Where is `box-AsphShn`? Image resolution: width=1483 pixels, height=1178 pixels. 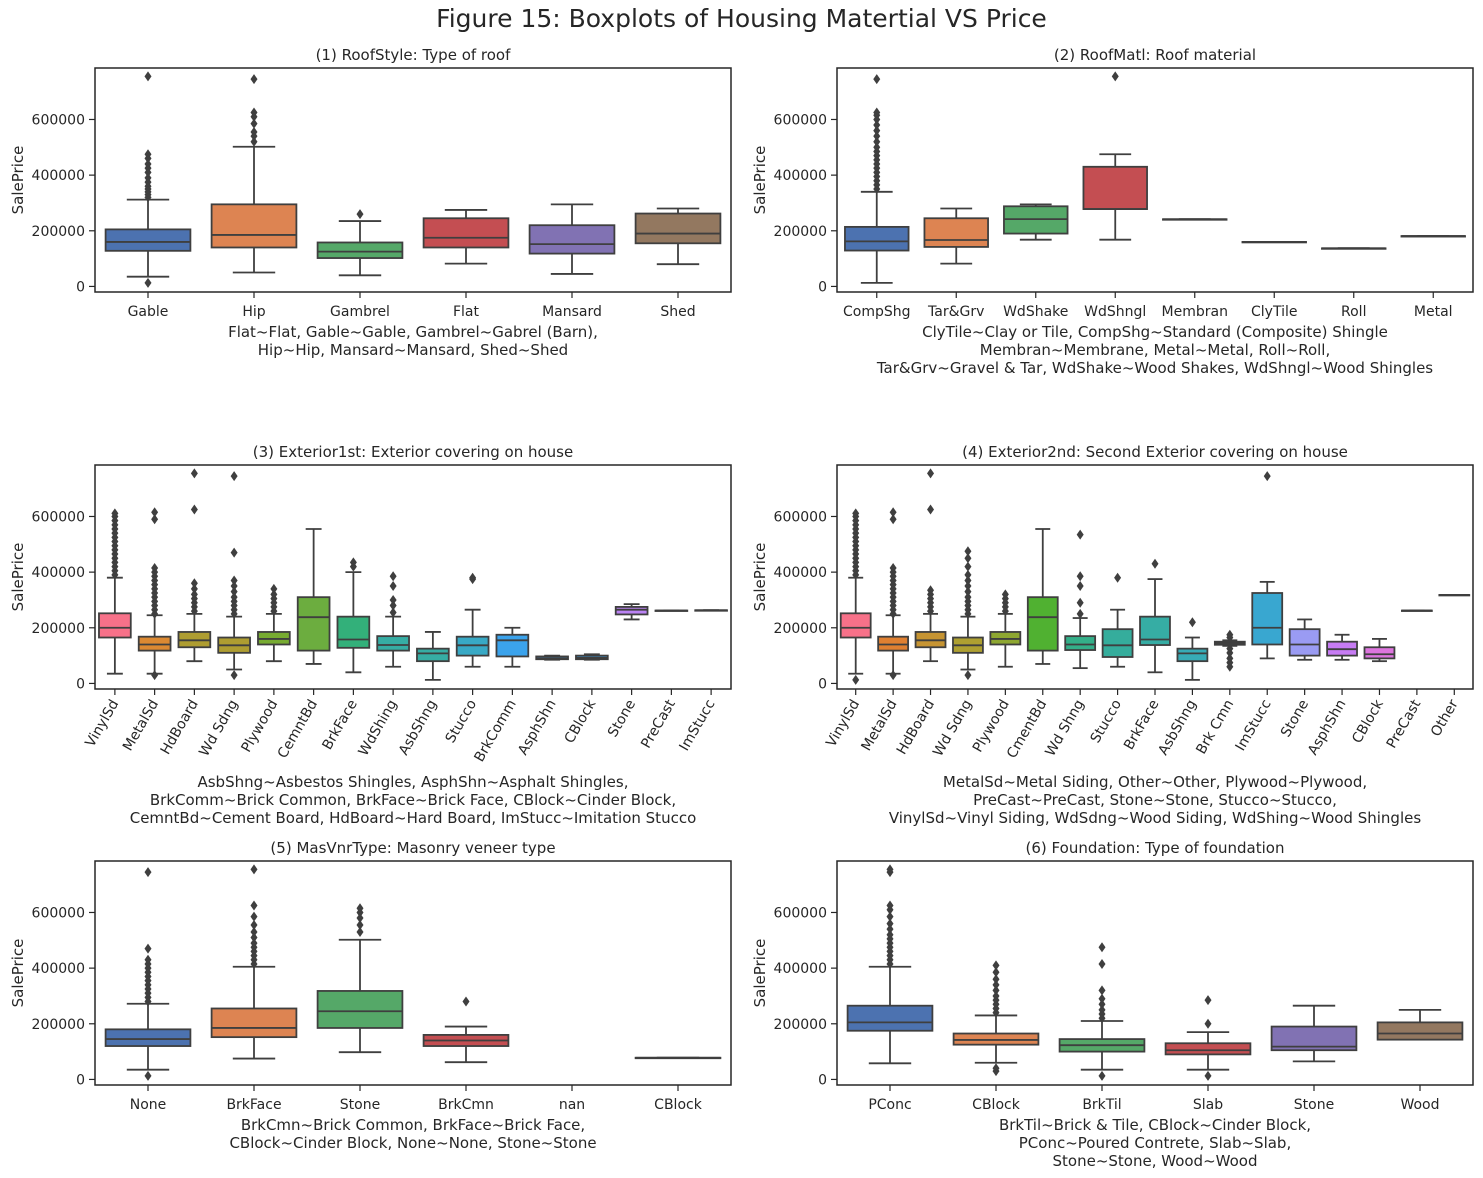 box-AsphShn is located at coordinates (1342, 647).